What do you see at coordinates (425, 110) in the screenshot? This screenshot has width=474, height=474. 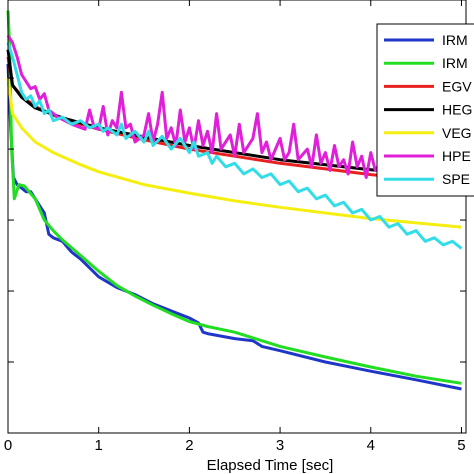 I see `legend: IRM IRM EGV HEG VEG HPE SPE` at bounding box center [425, 110].